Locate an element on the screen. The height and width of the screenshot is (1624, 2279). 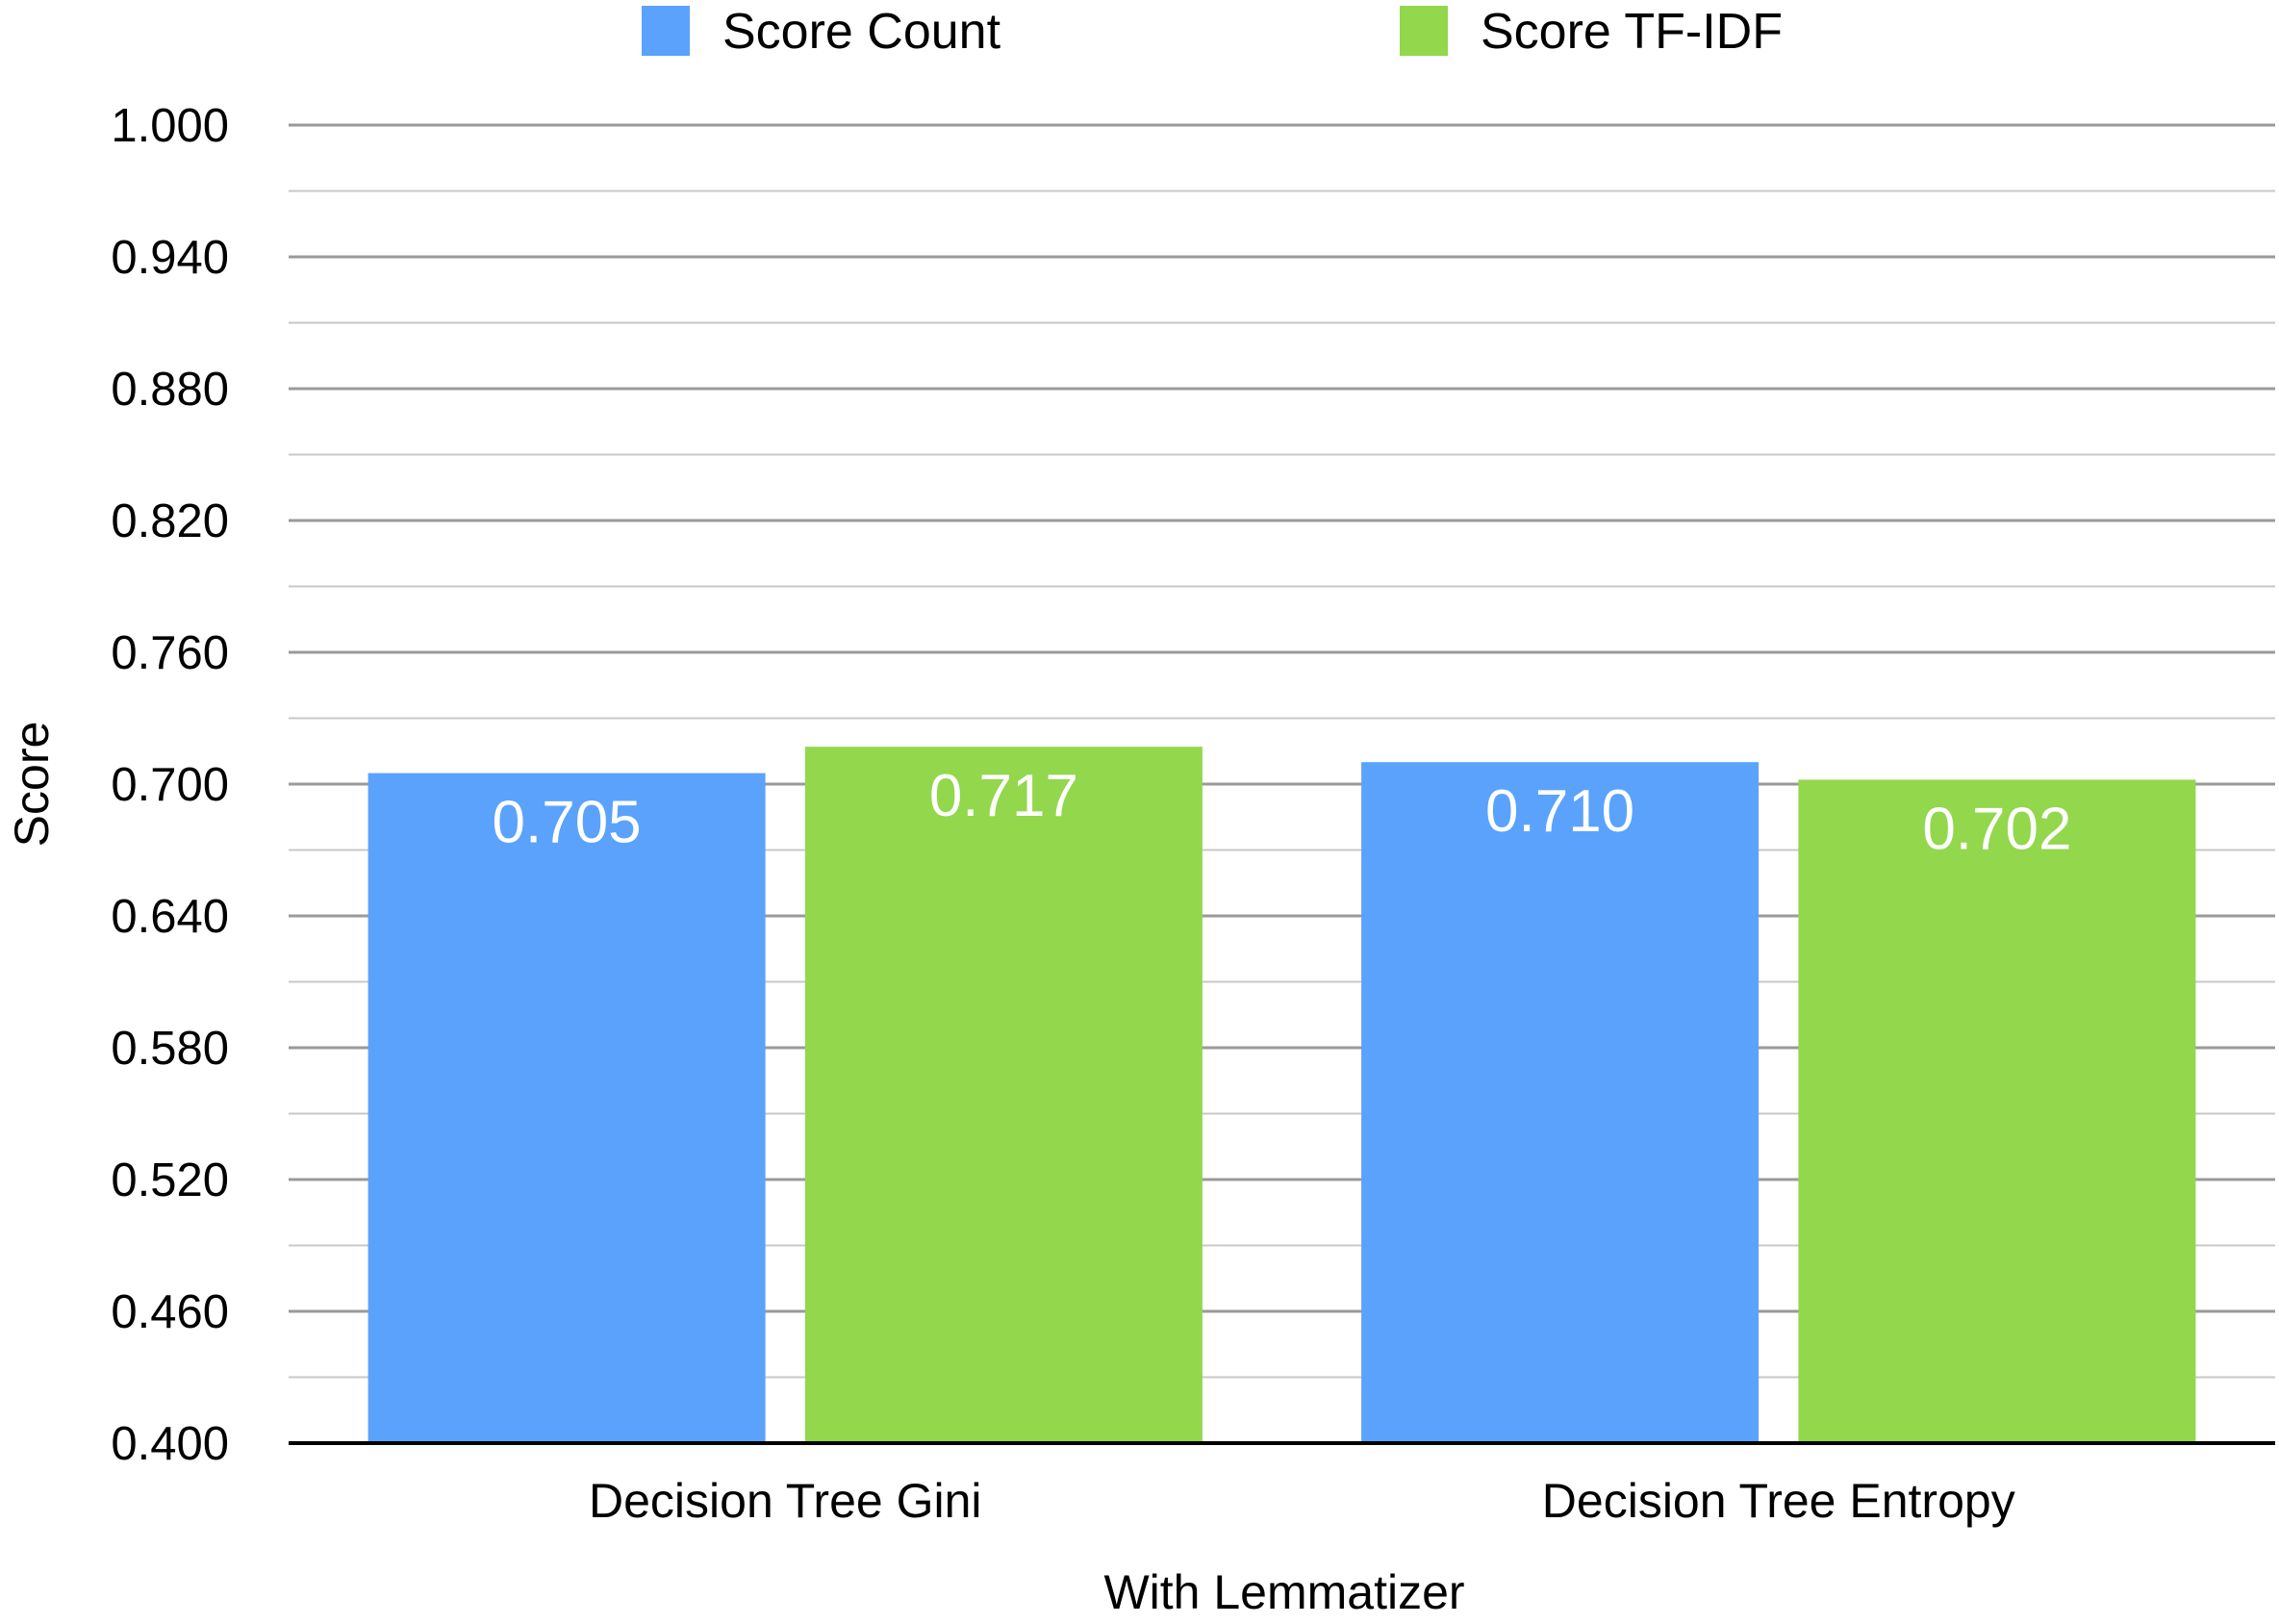
y-tick-label: 0.580 is located at coordinates (170, 1049).